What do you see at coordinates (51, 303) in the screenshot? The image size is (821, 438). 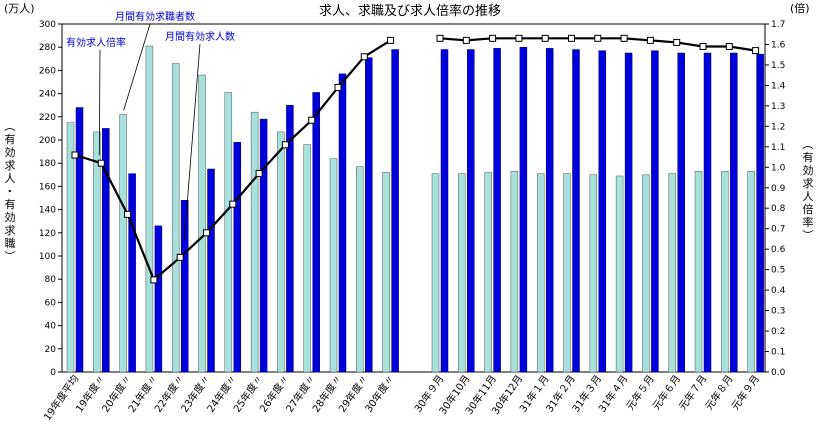 I see `left-tick-label: 60` at bounding box center [51, 303].